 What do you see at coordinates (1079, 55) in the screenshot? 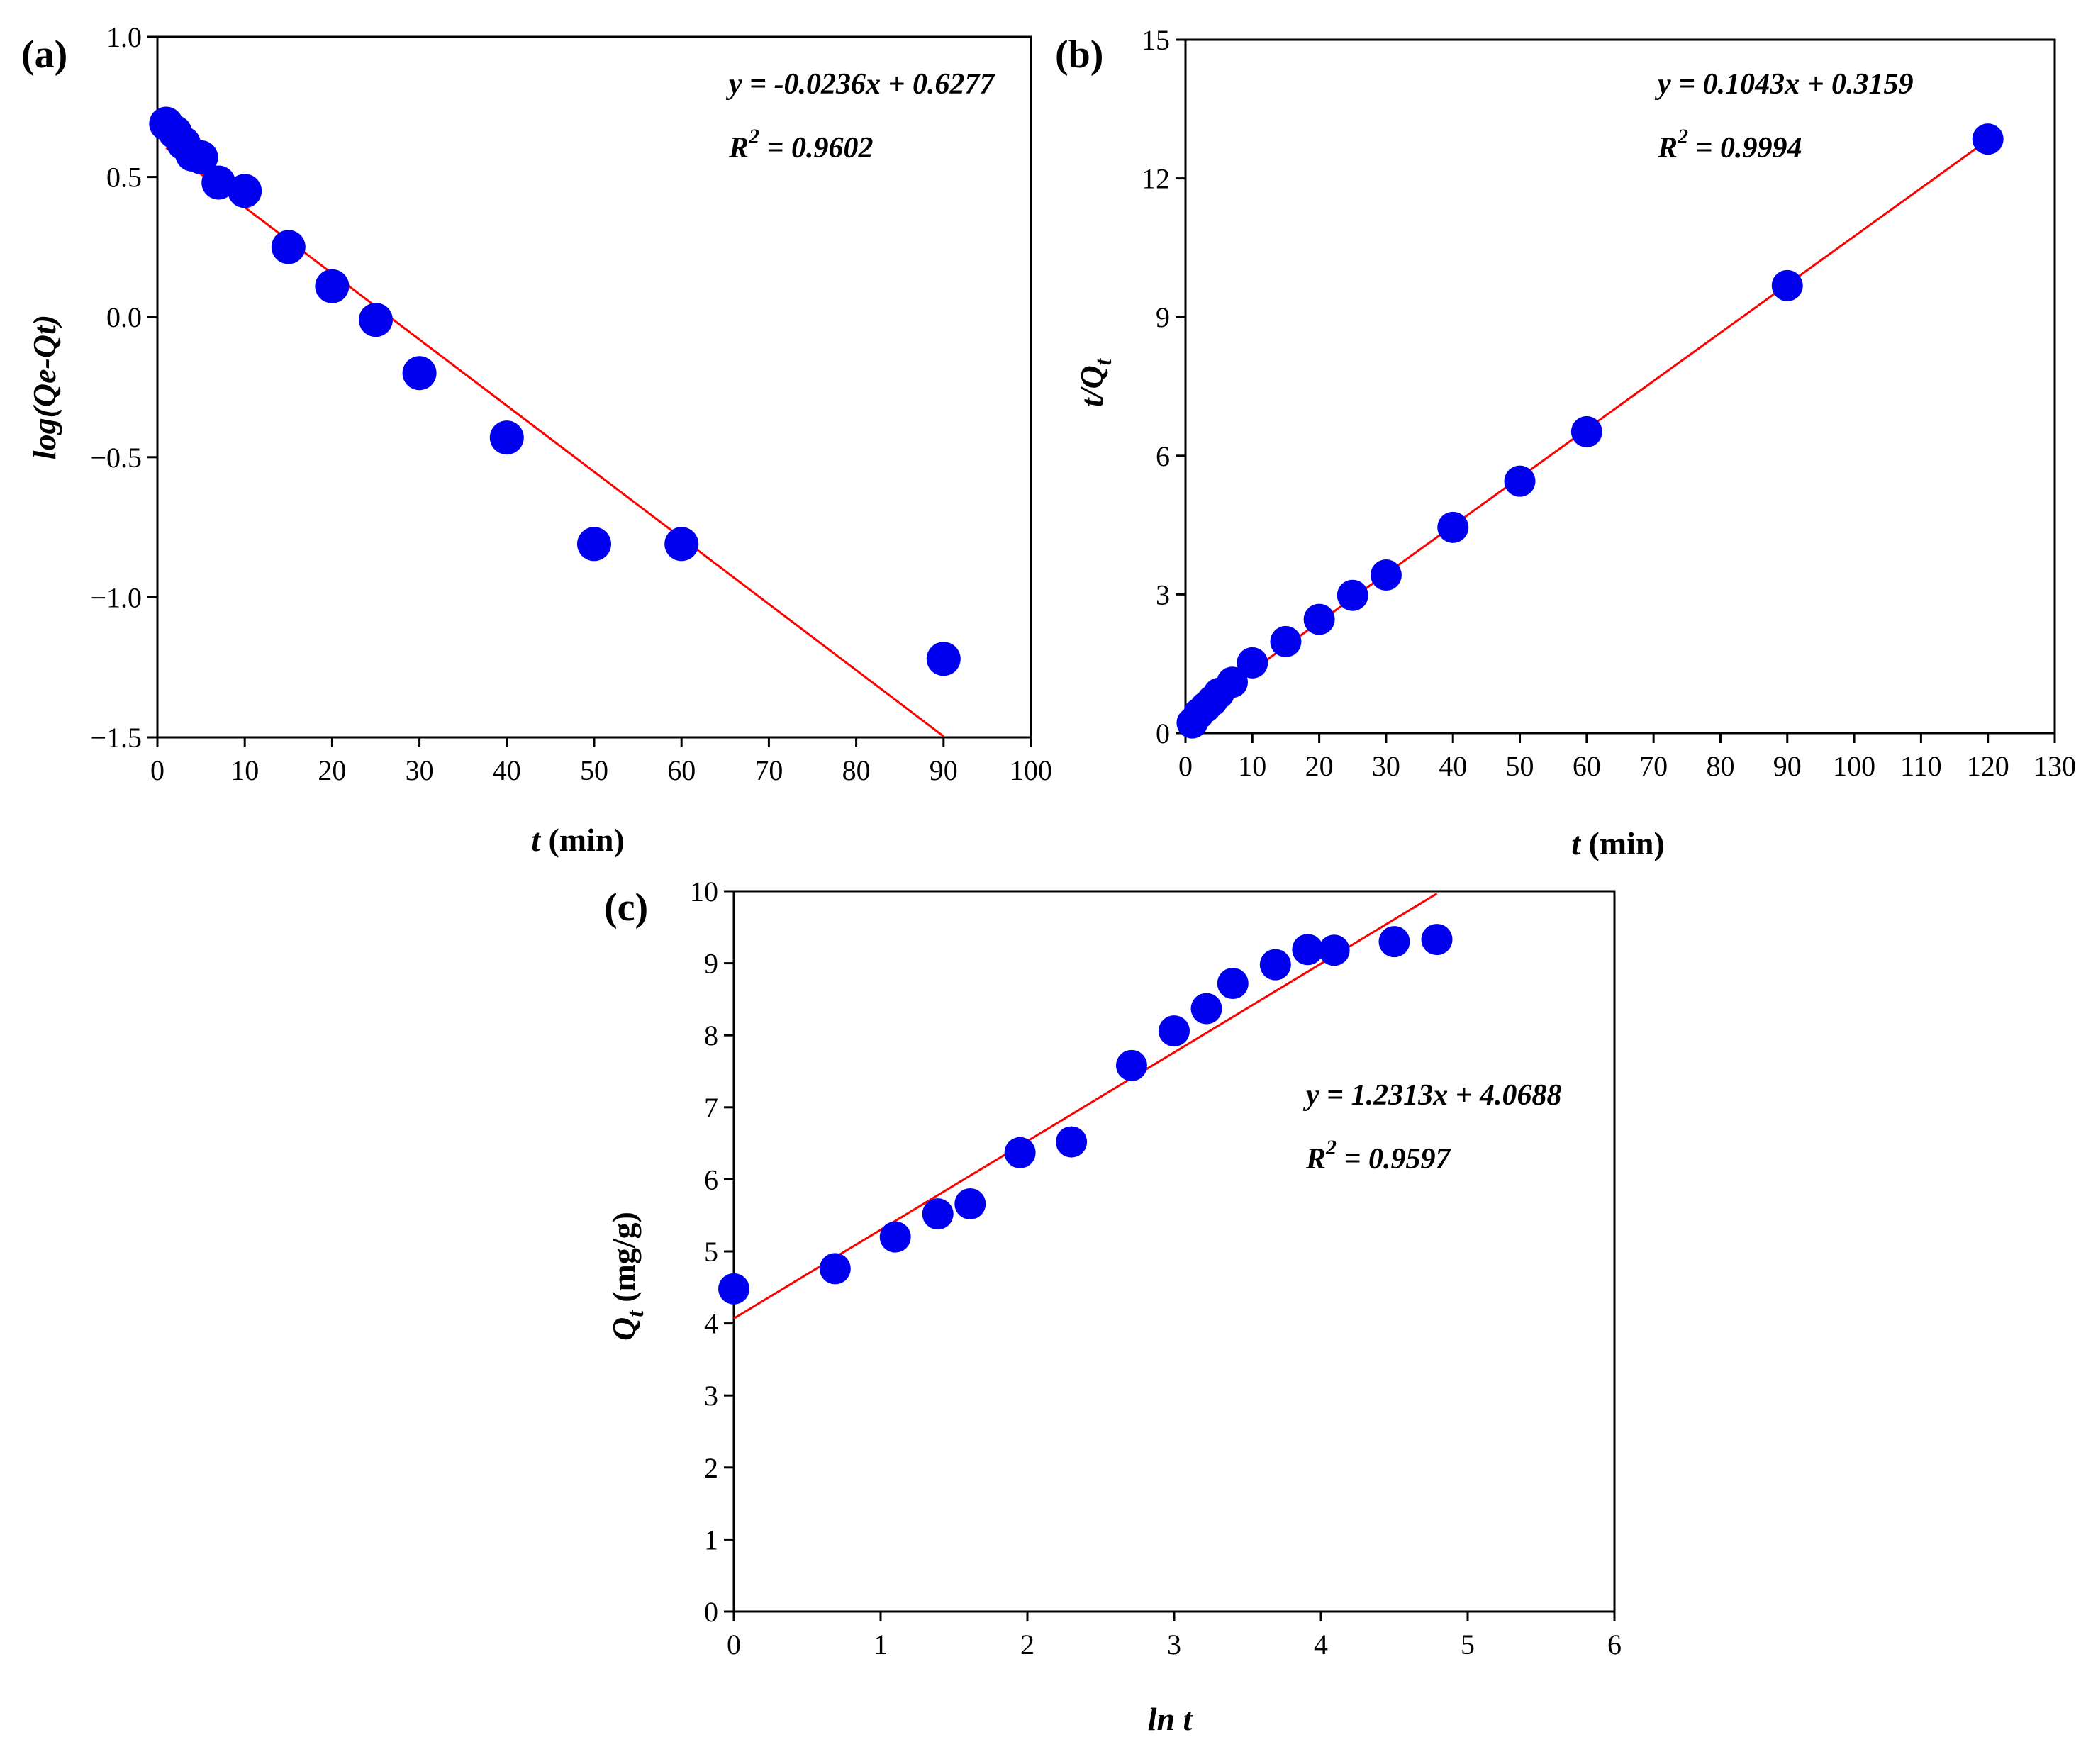
I see `panel-label: (b)` at bounding box center [1079, 55].